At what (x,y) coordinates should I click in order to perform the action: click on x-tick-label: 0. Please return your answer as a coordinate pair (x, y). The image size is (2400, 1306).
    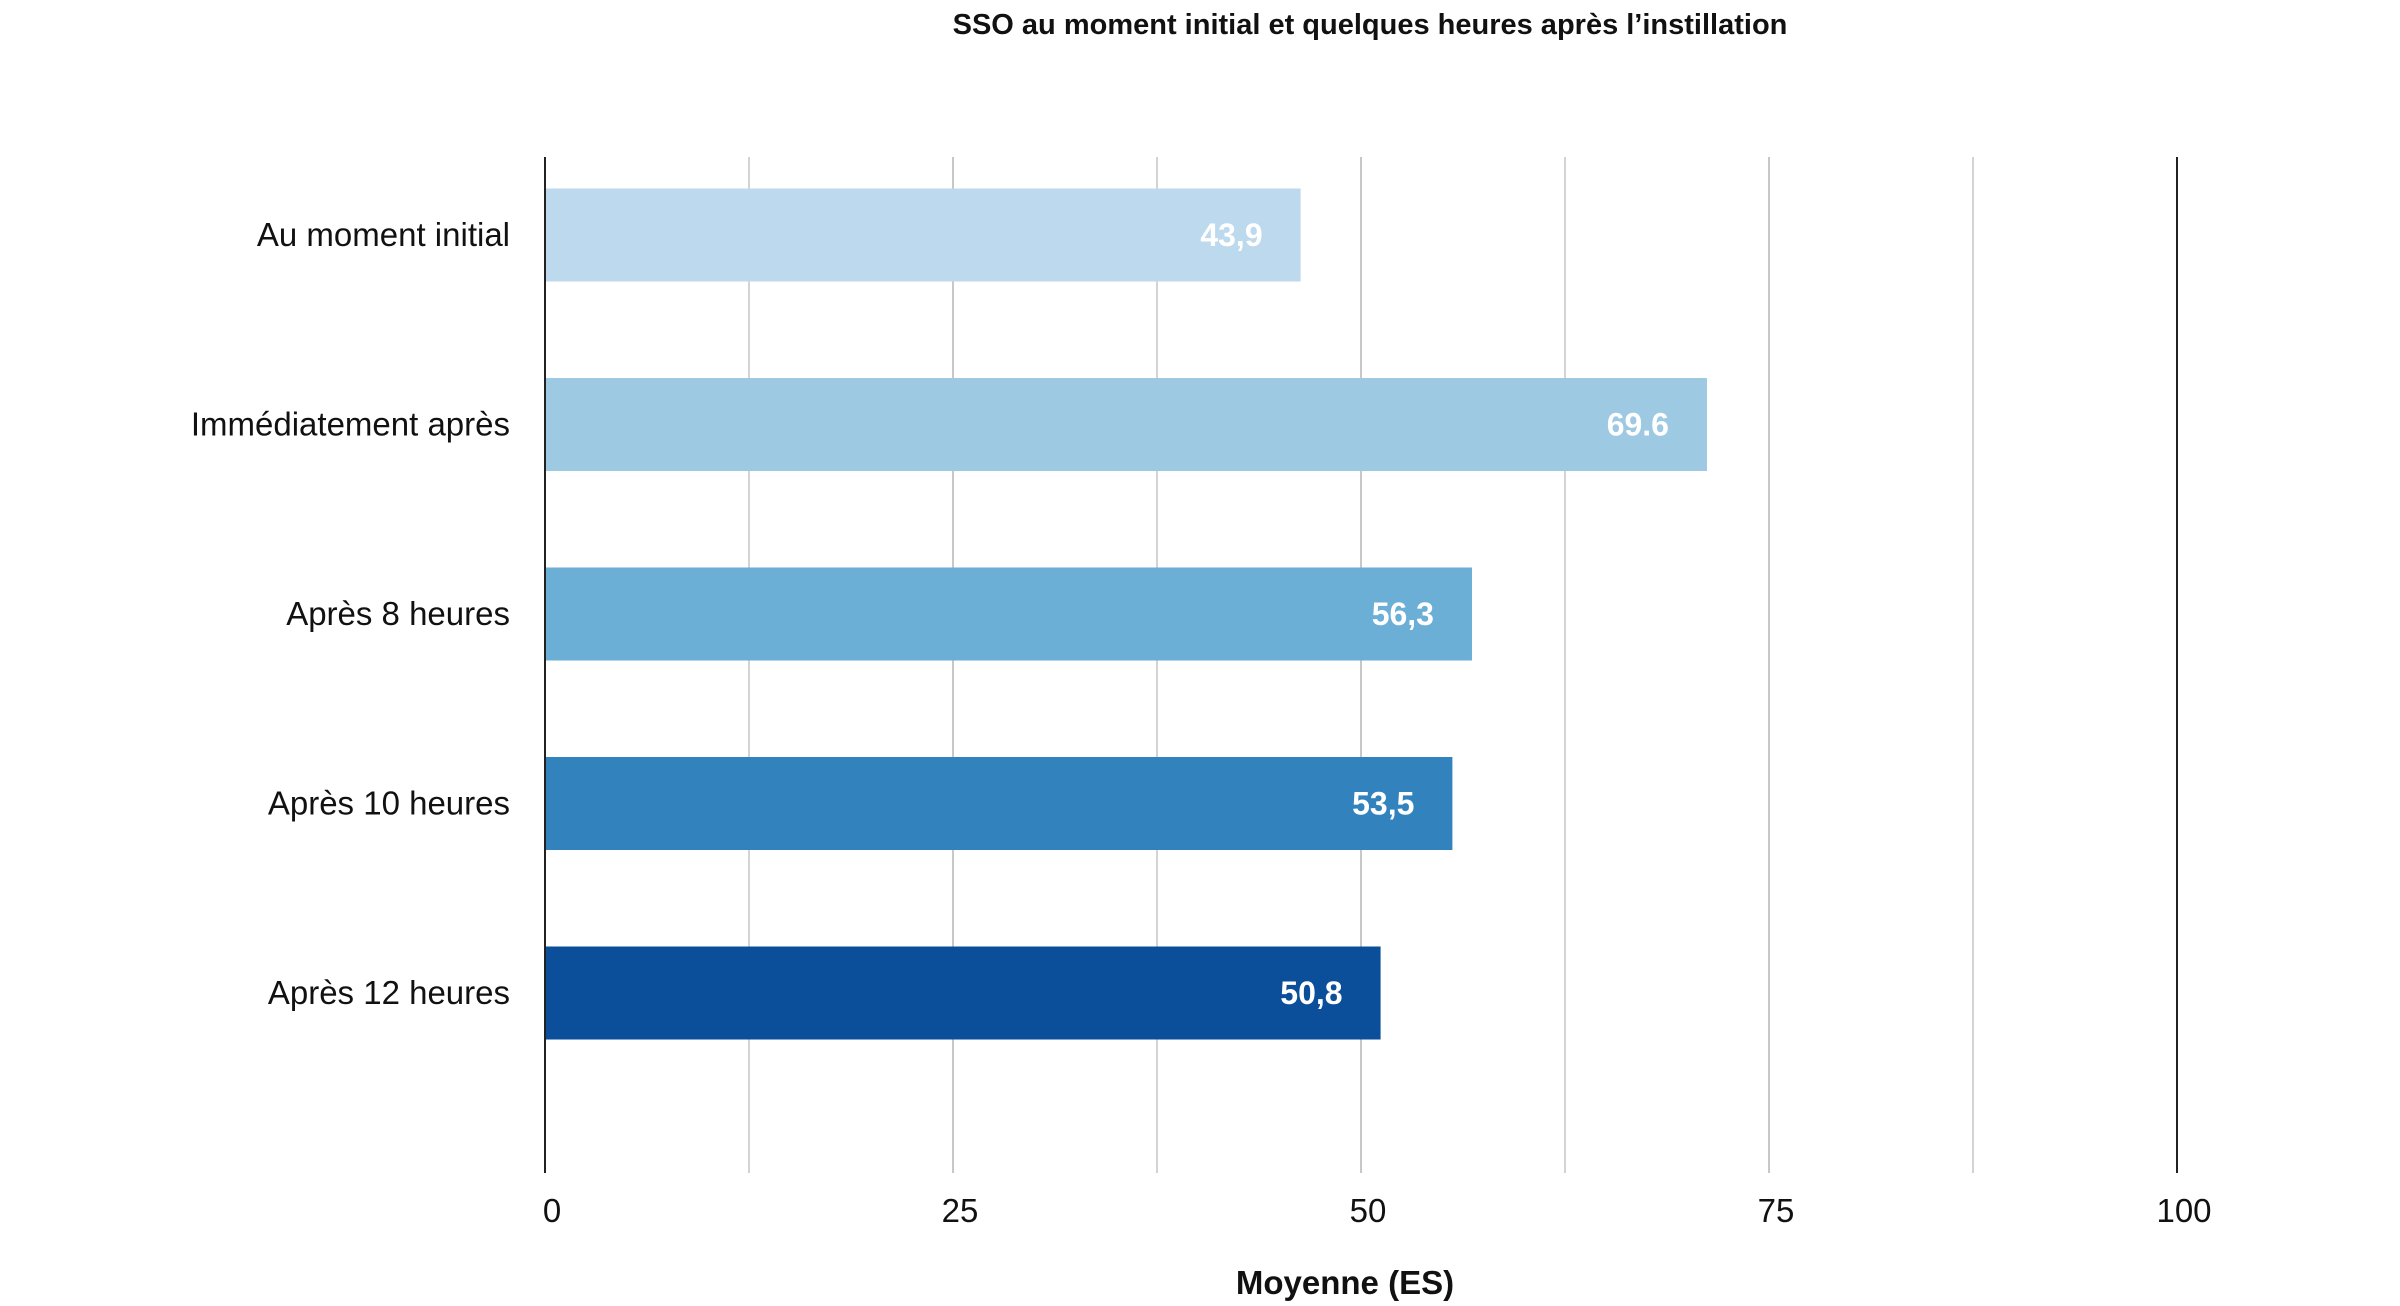
    Looking at the image, I should click on (552, 1210).